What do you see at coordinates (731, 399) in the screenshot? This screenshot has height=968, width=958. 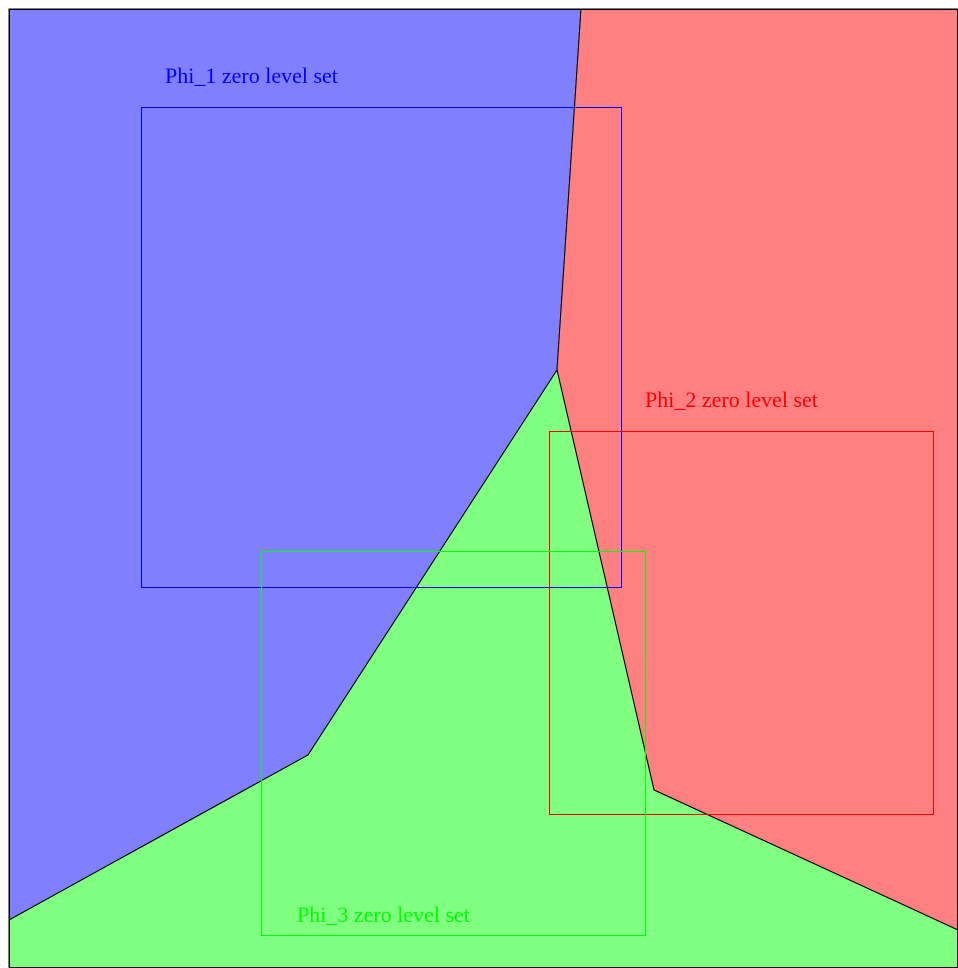 I see `label-phi-2: Phi_2 zero level set` at bounding box center [731, 399].